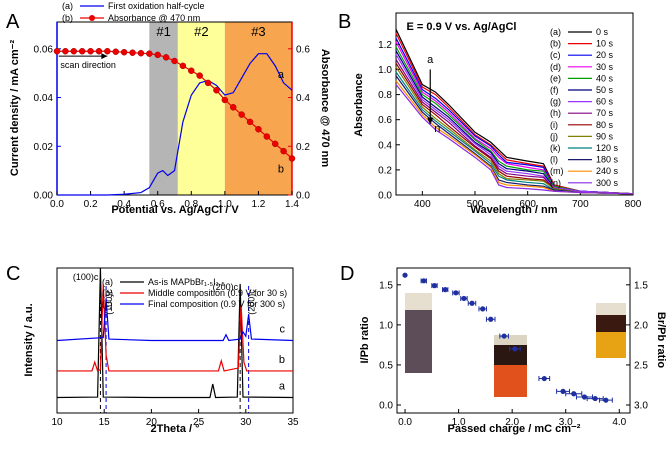  Describe the element at coordinates (385, 45) in the screenshot. I see `y-tick-label: 1.2` at that location.